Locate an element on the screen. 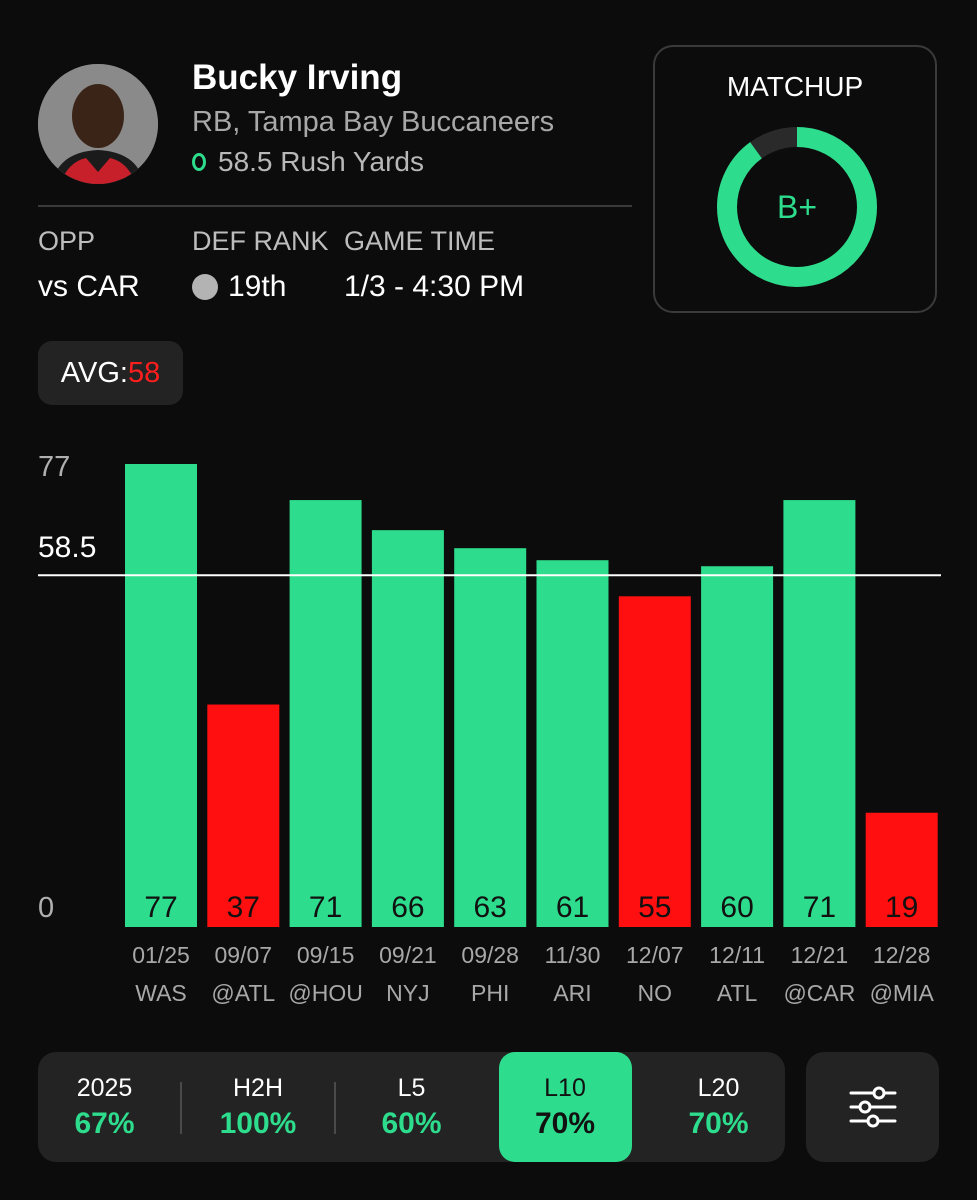  avg-badge: AVG: 58 is located at coordinates (110, 373).